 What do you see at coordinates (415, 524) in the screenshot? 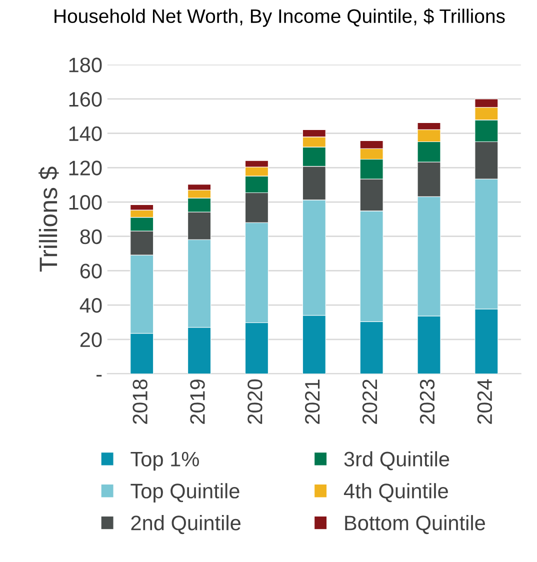
I see `legend-label: Bottom Quintile` at bounding box center [415, 524].